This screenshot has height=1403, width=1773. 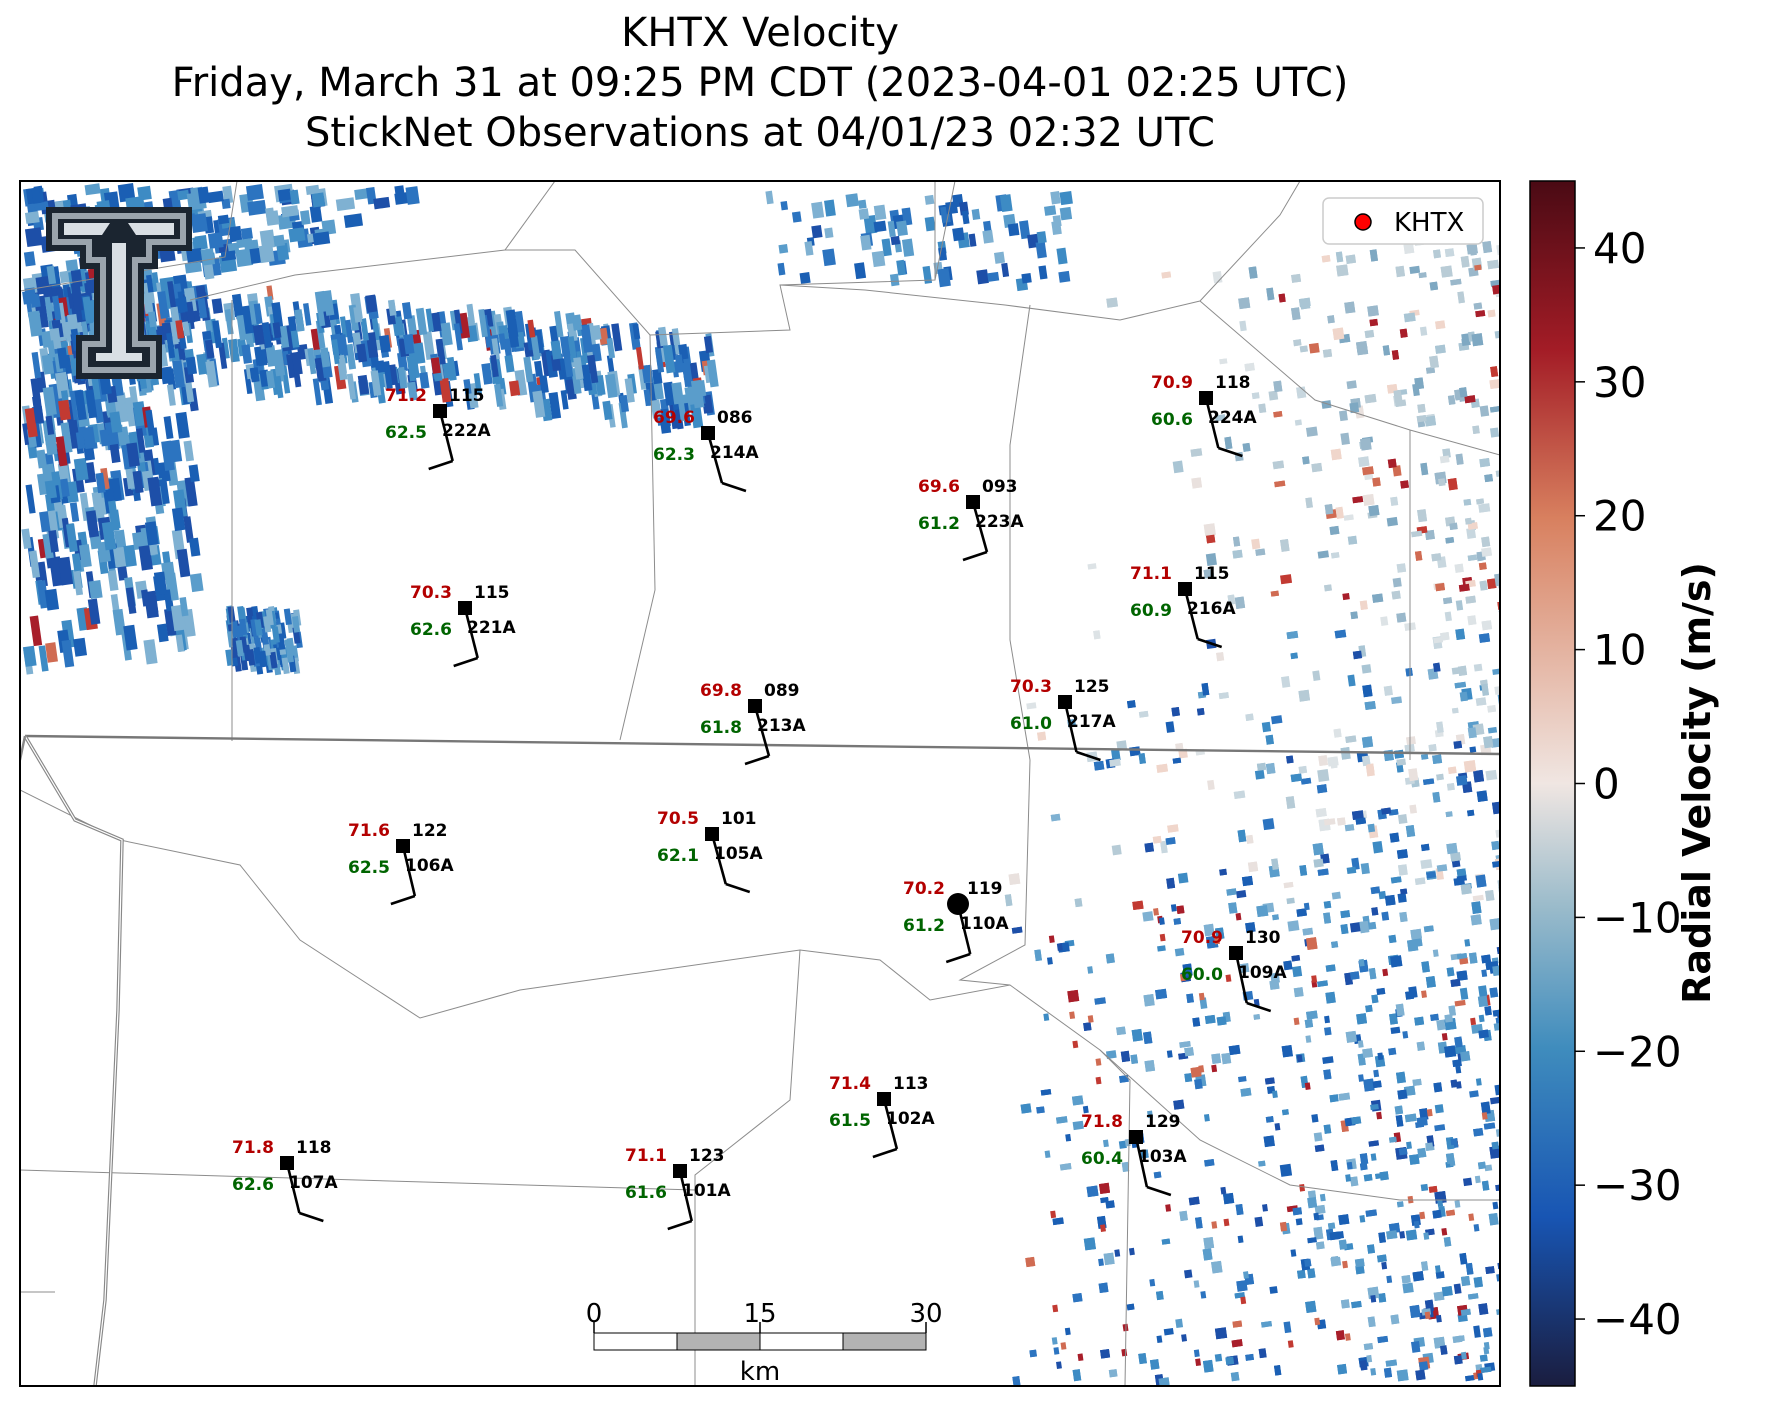 I want to click on station-temp: 70.3, so click(x=1031, y=687).